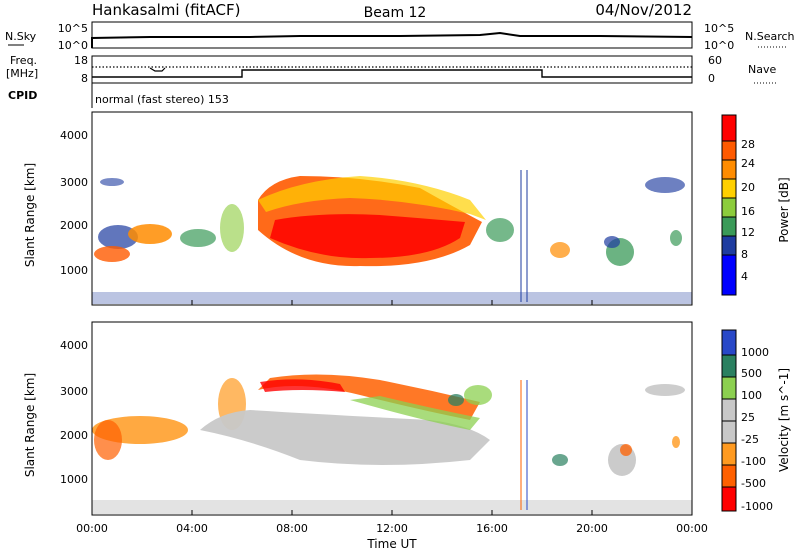 Image resolution: width=800 pixels, height=558 pixels. Describe the element at coordinates (22, 95) in the screenshot. I see `cpid-label: CPID` at that location.